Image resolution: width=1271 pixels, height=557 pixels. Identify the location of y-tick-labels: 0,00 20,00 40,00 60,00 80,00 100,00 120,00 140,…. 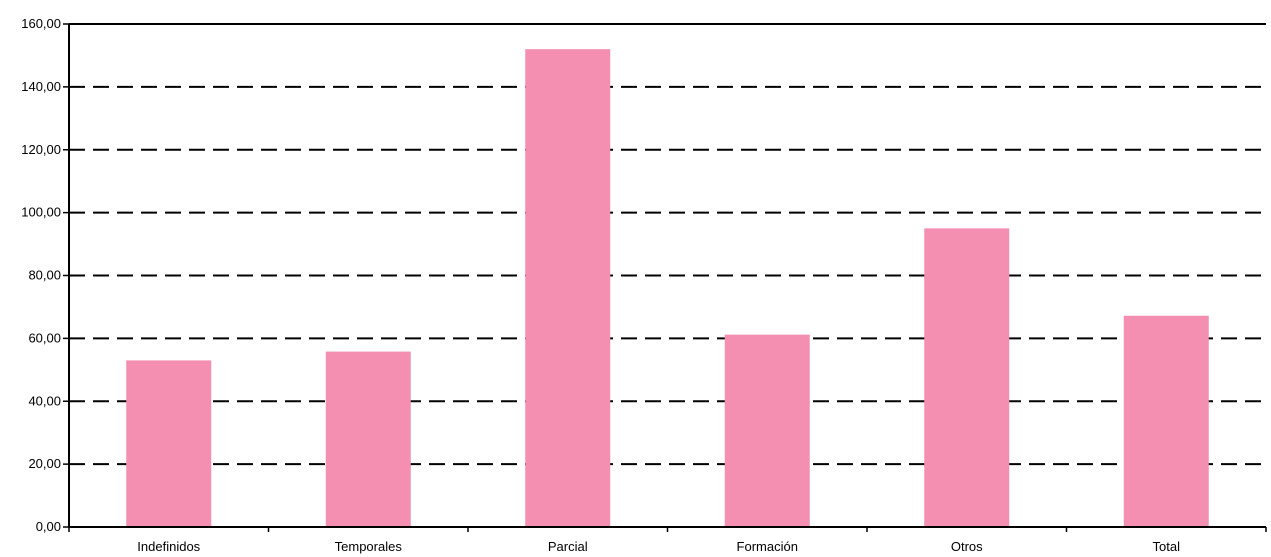
(41, 275).